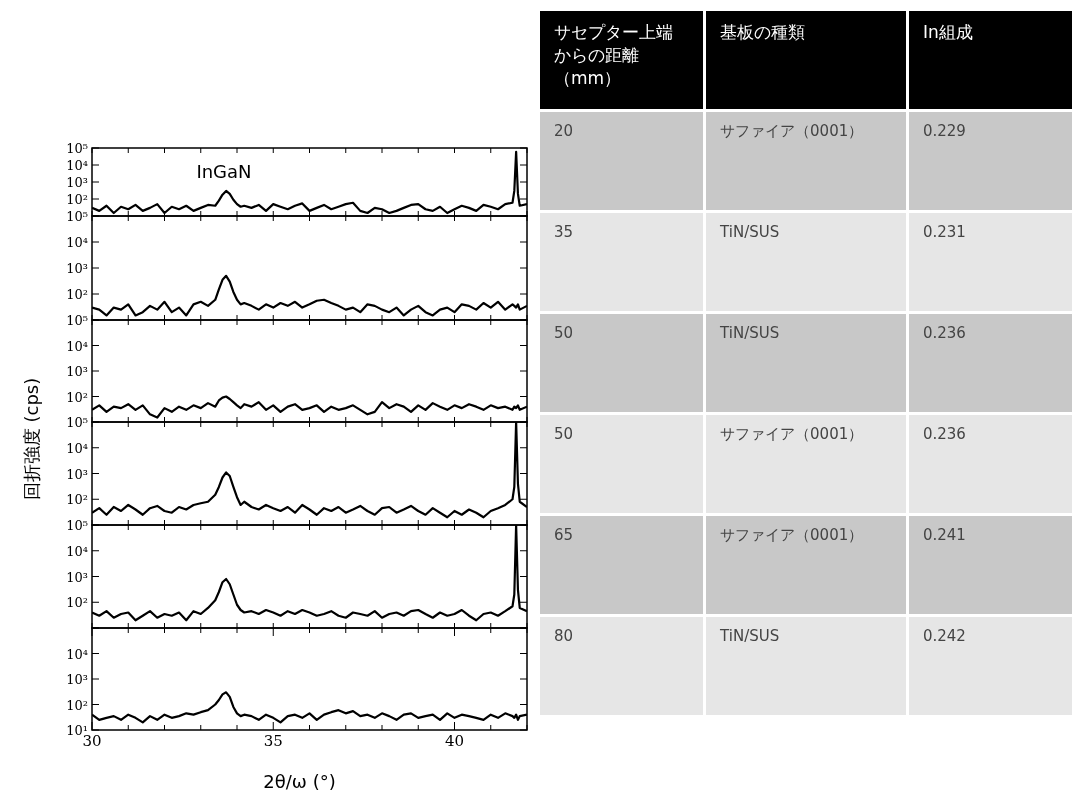  Describe the element at coordinates (92, 741) in the screenshot. I see `x-tick-label: 30` at that location.